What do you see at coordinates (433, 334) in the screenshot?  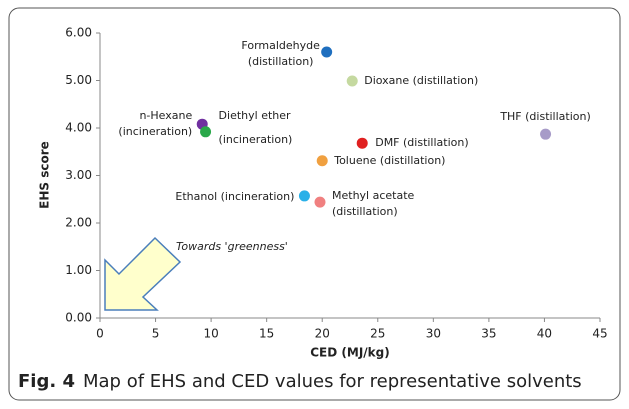 I see `x-tick-label: 30` at bounding box center [433, 334].